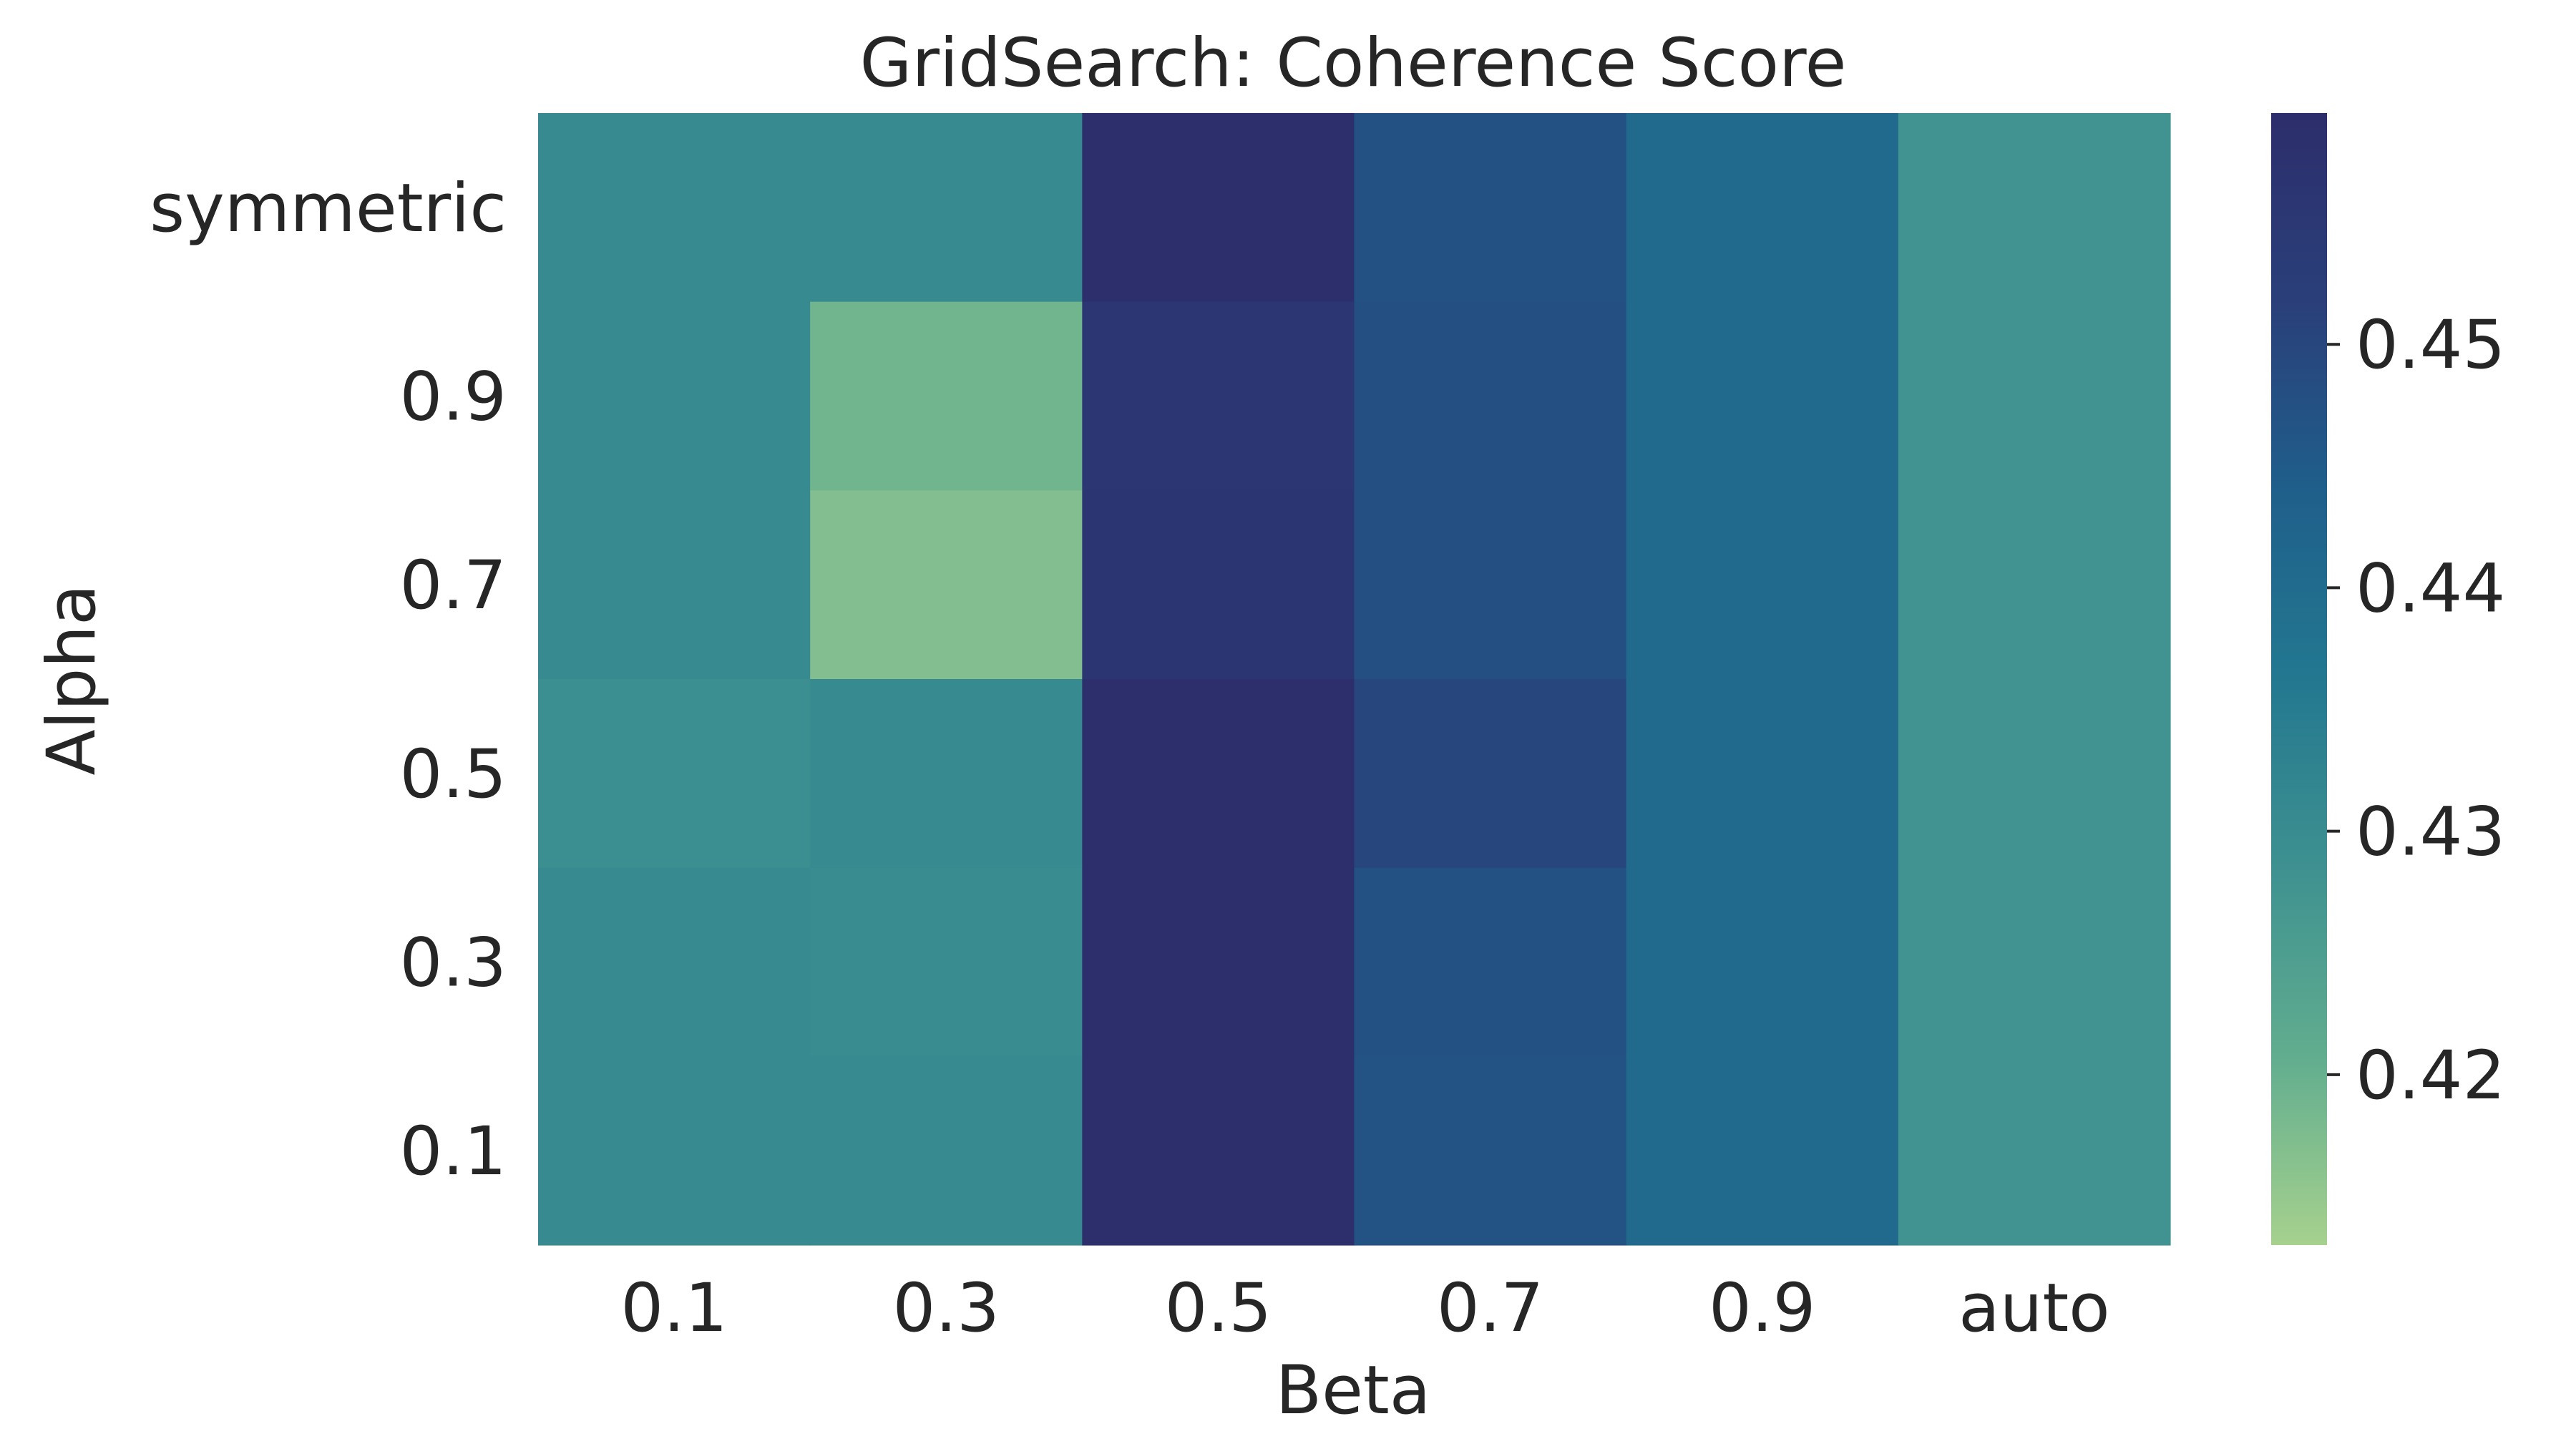  What do you see at coordinates (1353, 63) in the screenshot?
I see `chart-title: GridSearch: Coherence Score` at bounding box center [1353, 63].